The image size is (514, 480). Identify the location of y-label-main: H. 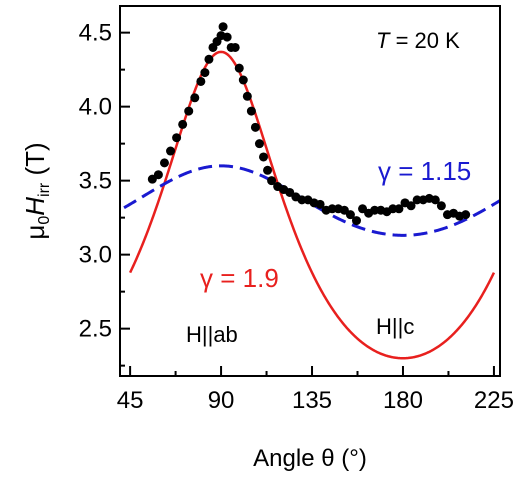
(35, 206).